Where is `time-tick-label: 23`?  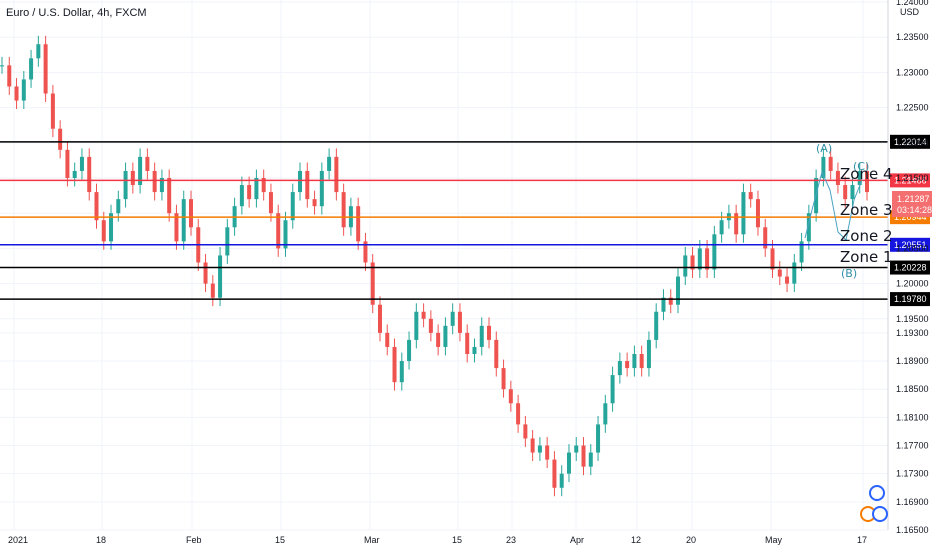 time-tick-label: 23 is located at coordinates (511, 540).